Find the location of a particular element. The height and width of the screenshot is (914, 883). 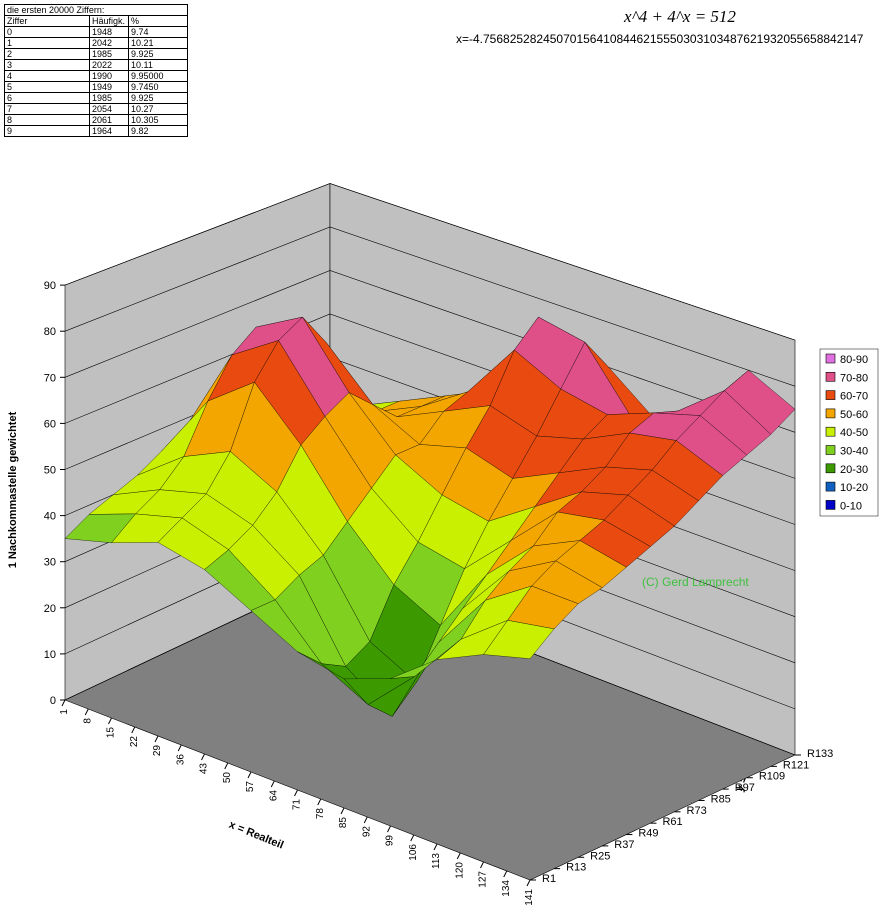

x-tick-label: 71 is located at coordinates (297, 805).